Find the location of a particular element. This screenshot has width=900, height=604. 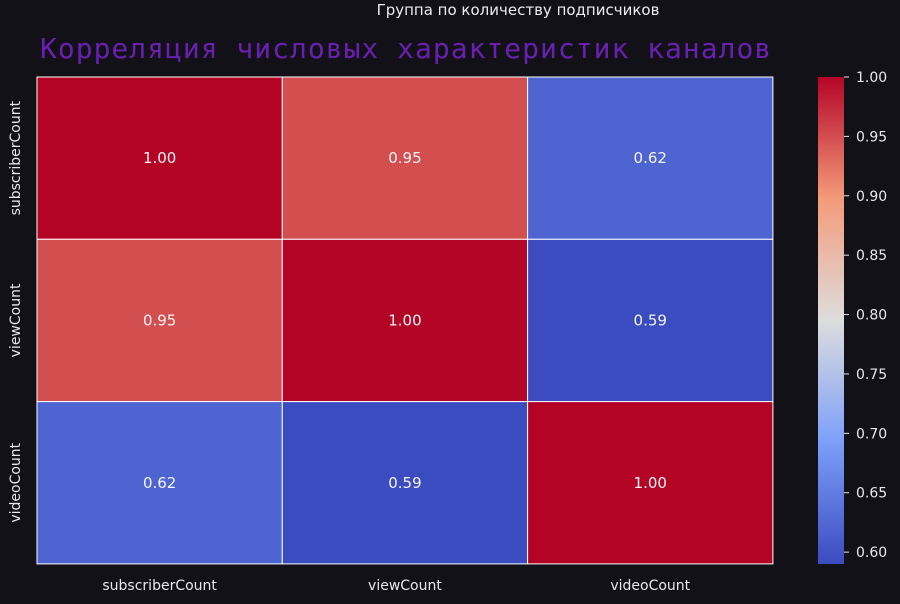

colorbar-tick-label-0.90: 0.90 is located at coordinates (871, 197).